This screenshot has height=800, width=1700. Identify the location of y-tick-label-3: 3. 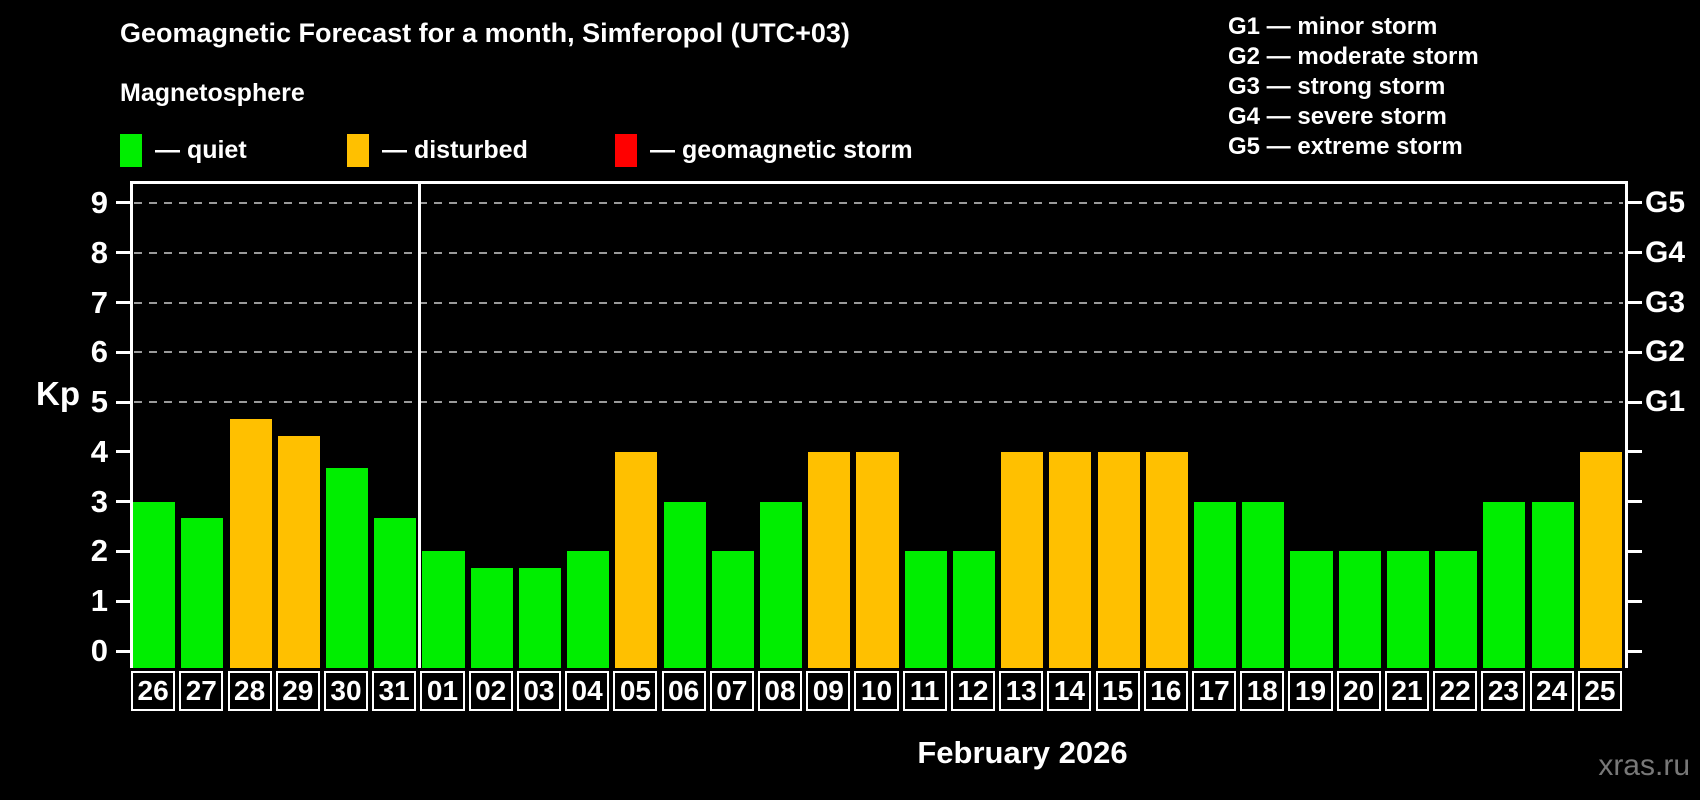
(99, 501).